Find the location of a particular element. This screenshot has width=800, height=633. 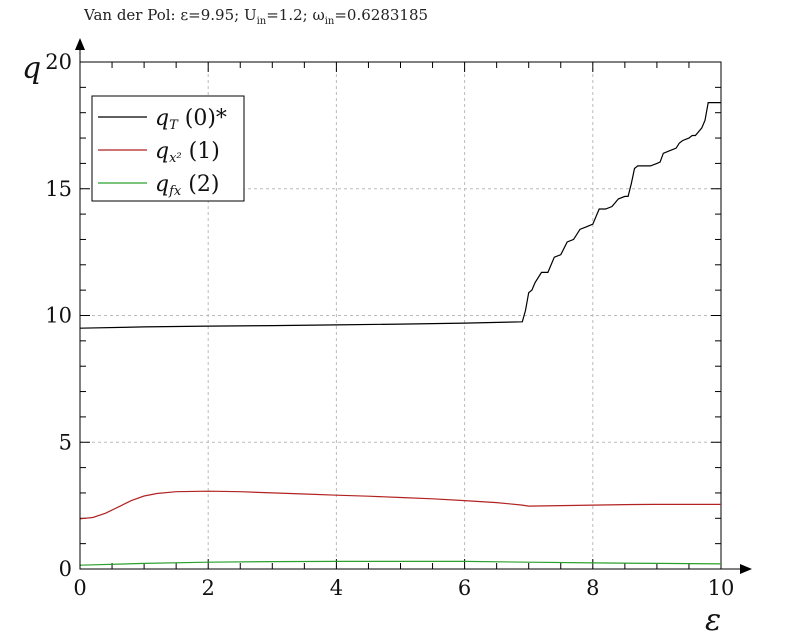

y-axis-title: q is located at coordinates (31, 68).